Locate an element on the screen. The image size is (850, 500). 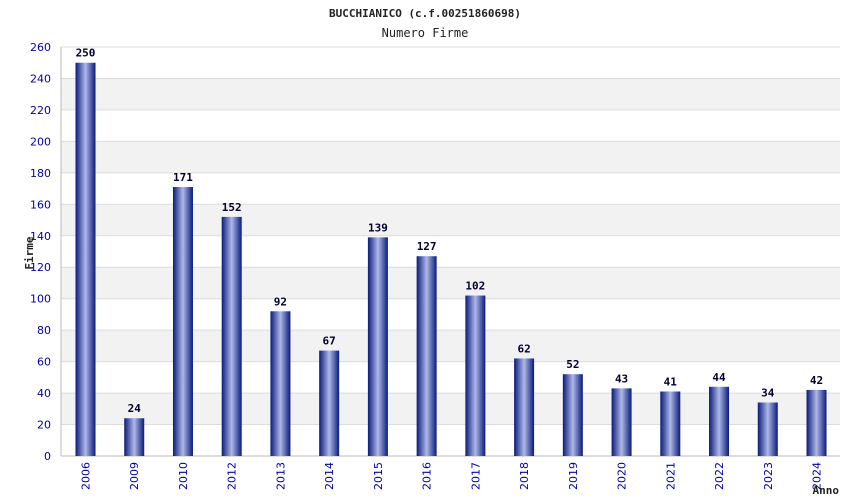
y-tick-label: 0 is located at coordinates (47, 456).